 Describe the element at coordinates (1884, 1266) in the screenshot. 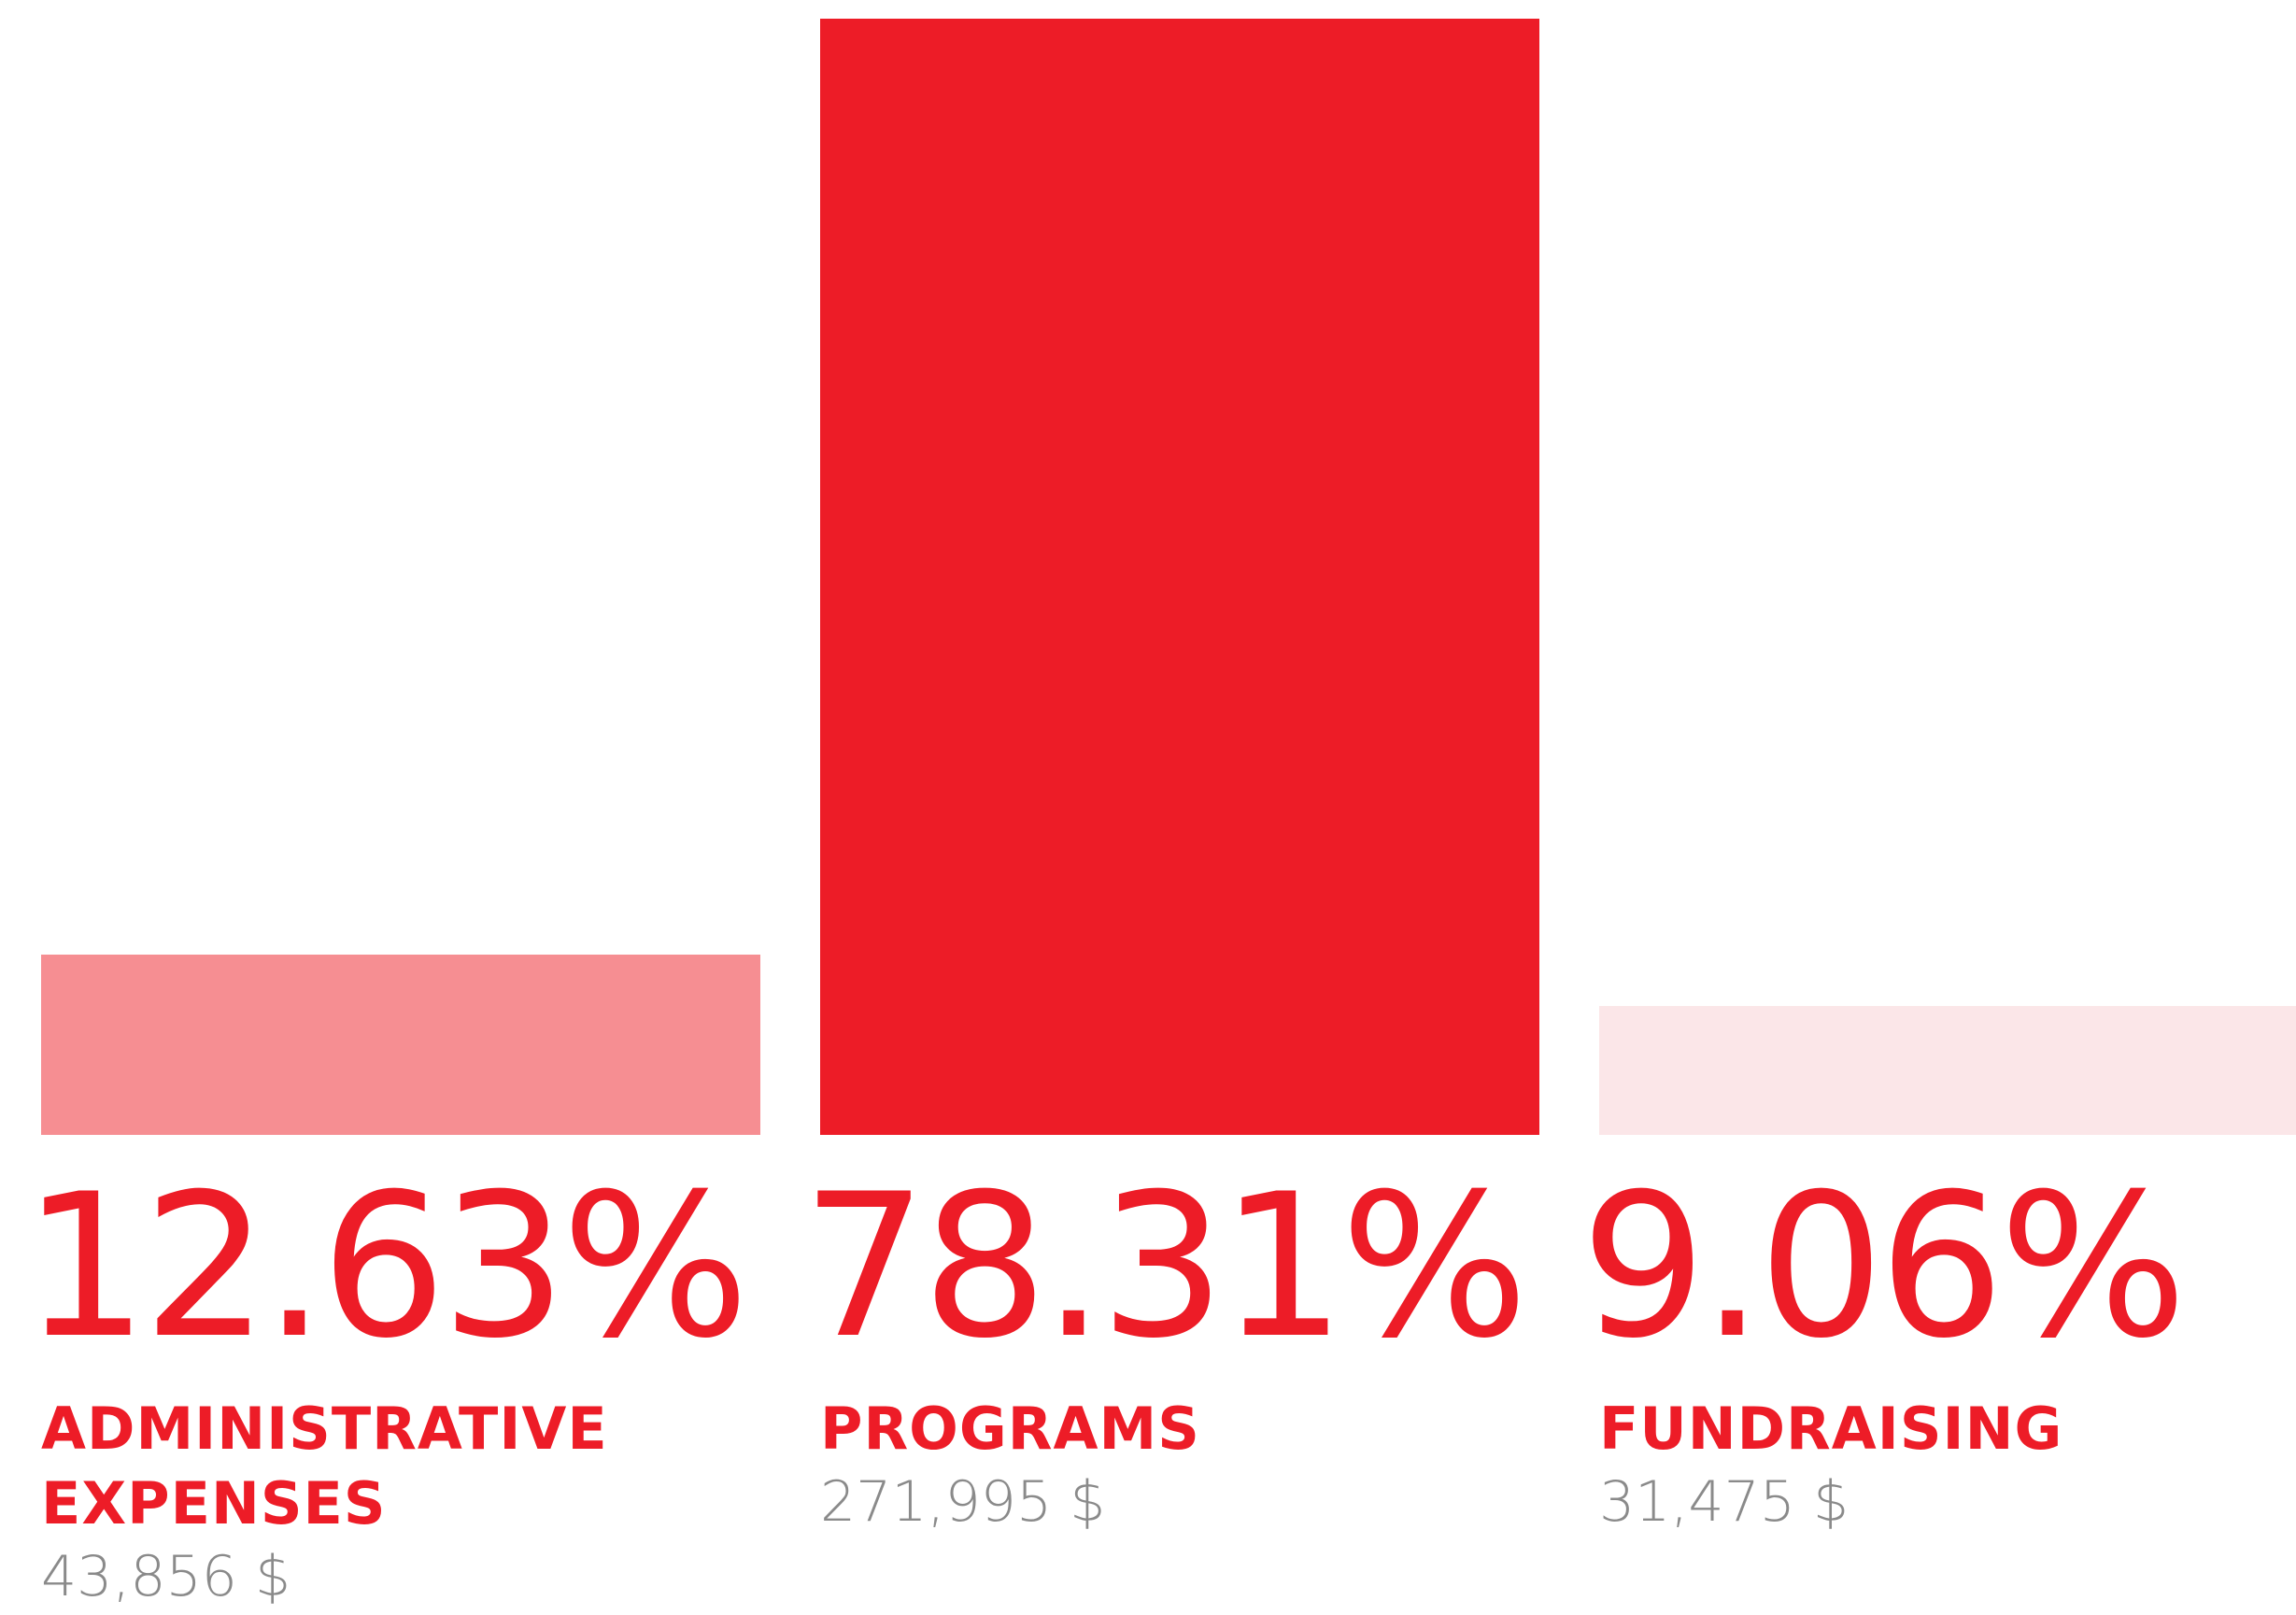

I see `percent-label: 9.06%` at that location.